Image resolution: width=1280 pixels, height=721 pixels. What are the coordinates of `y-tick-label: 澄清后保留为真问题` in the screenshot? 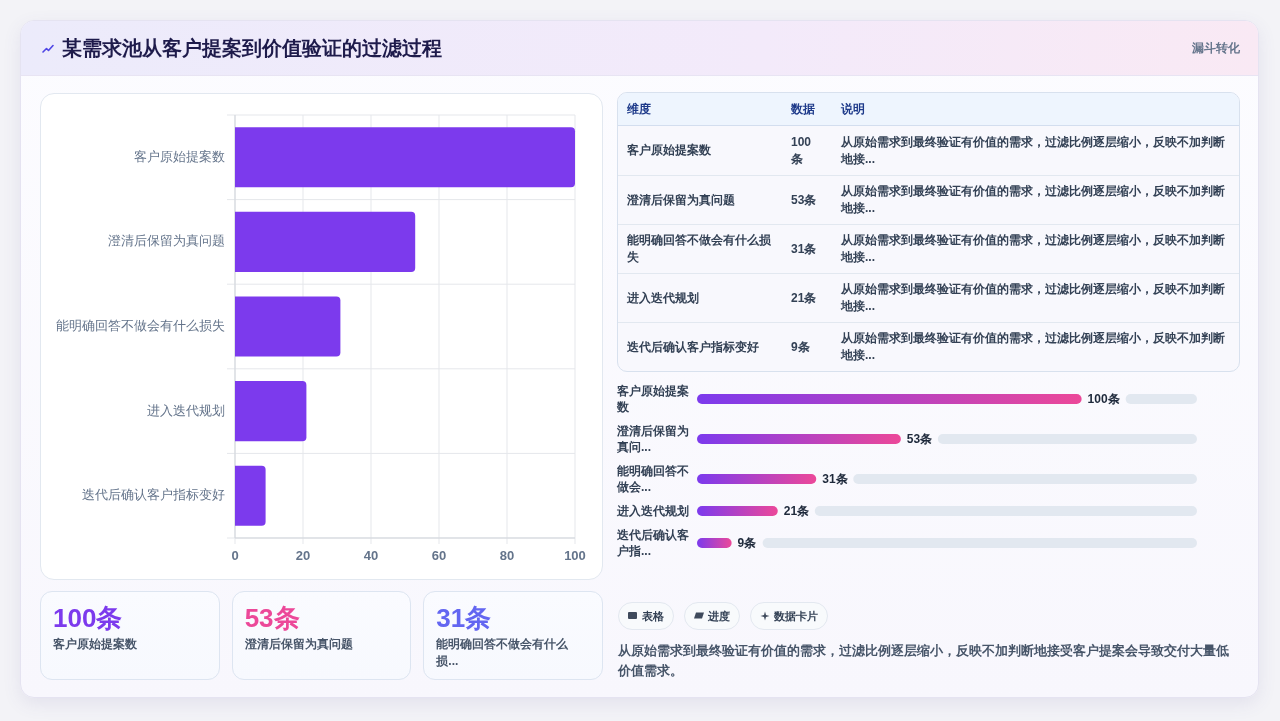 It's located at (166, 241).